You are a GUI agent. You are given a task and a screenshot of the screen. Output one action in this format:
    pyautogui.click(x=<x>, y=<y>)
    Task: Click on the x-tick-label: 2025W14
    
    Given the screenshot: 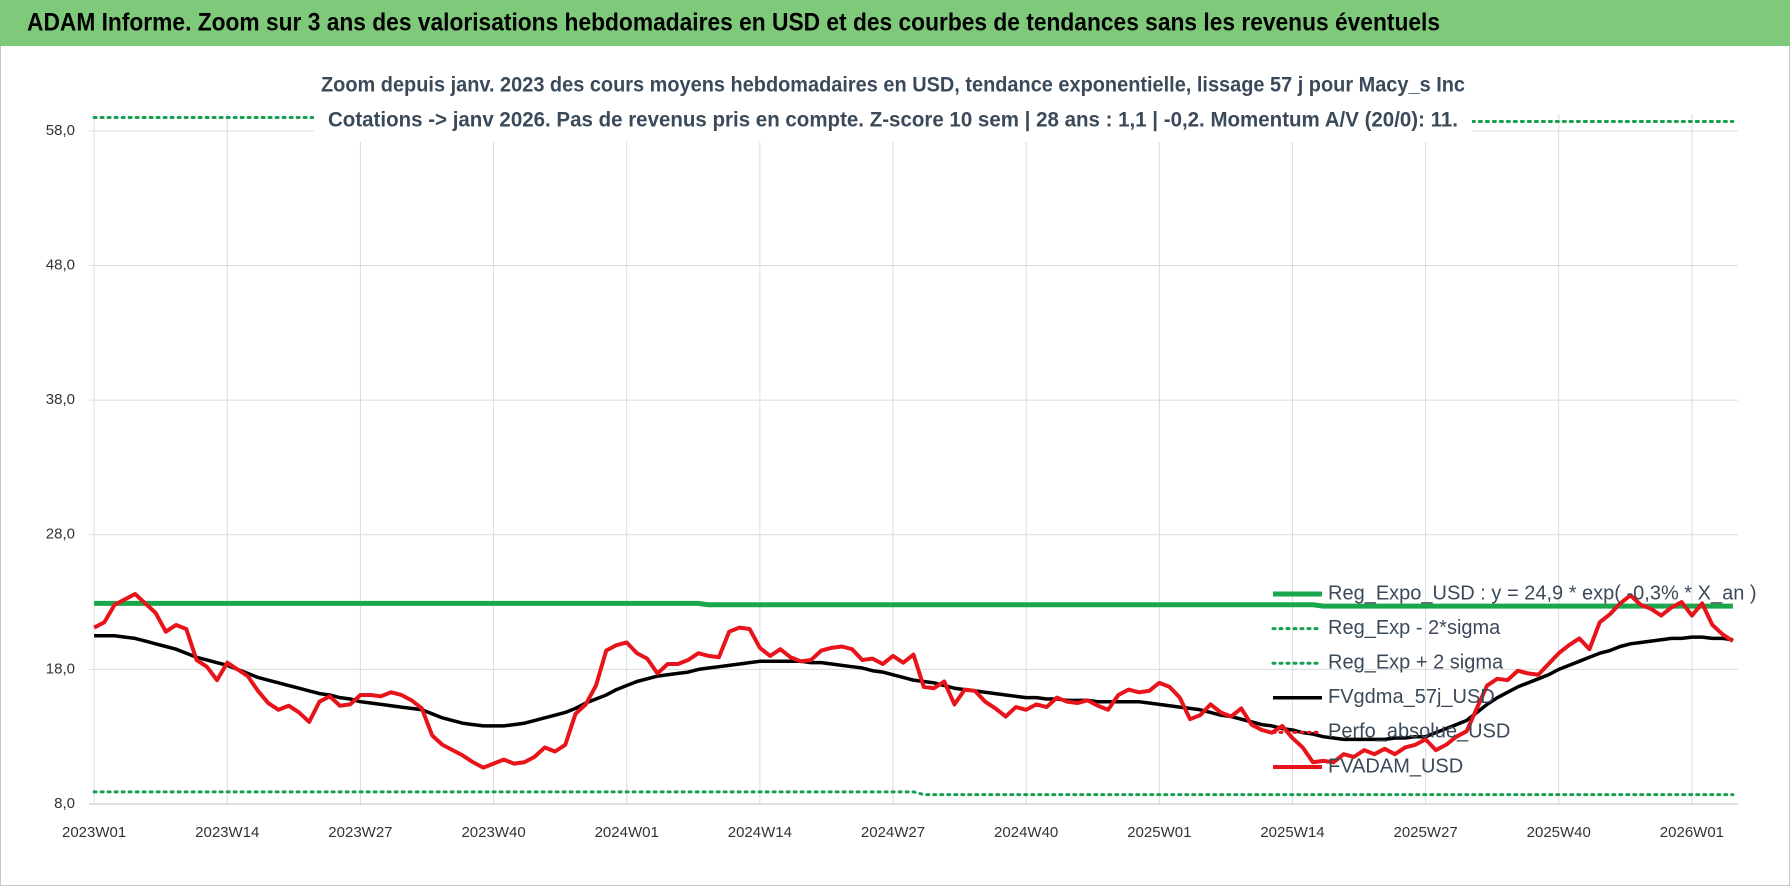 What is the action you would take?
    pyautogui.click(x=1292, y=832)
    